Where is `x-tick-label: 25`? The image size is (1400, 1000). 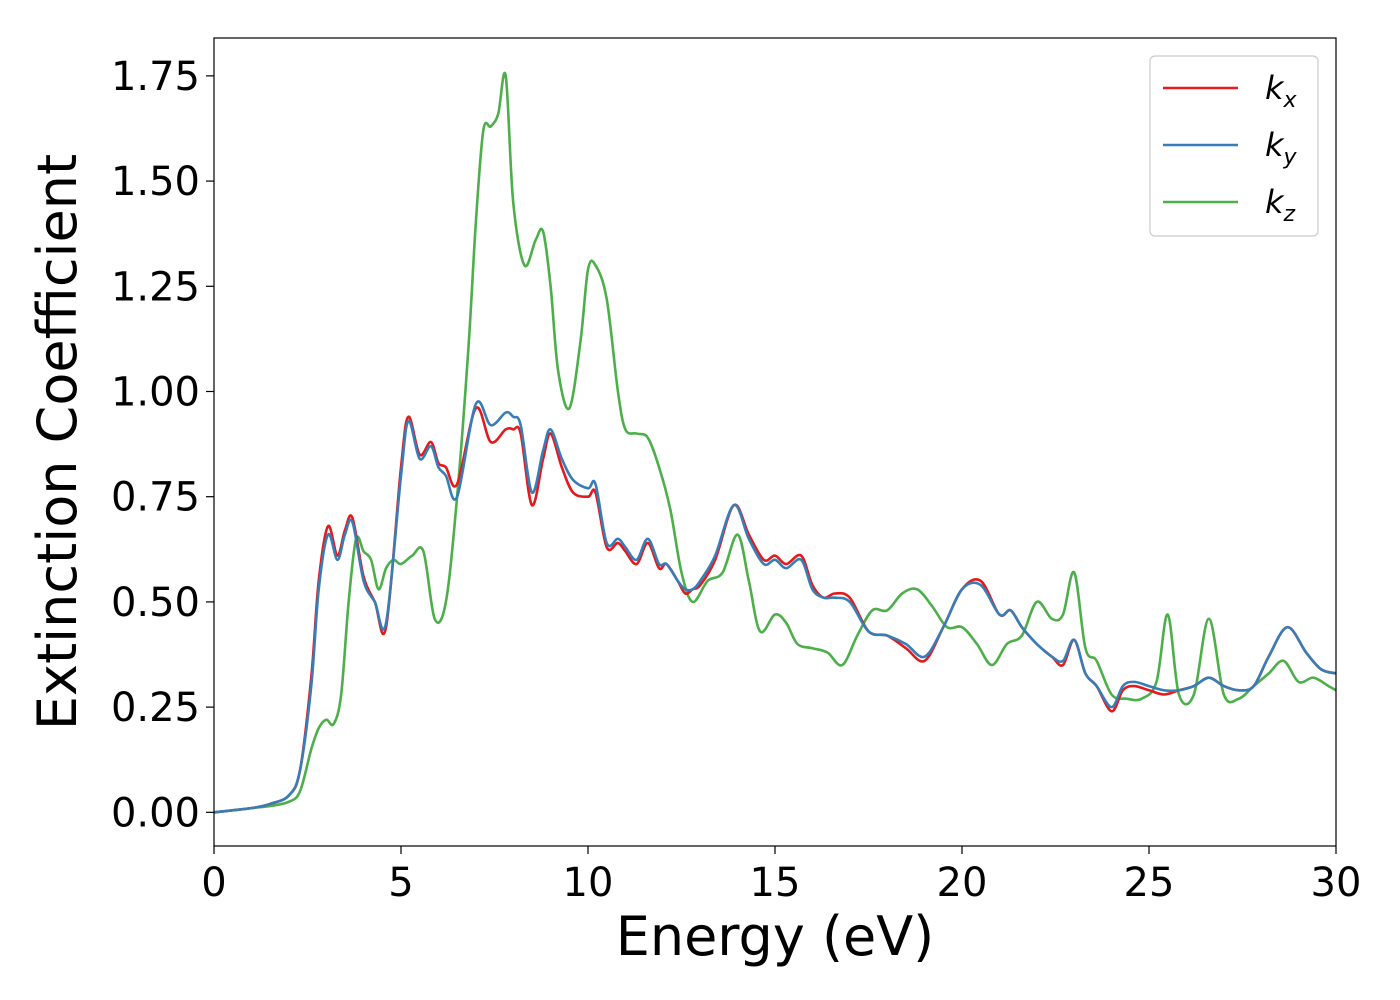
x-tick-label: 25 is located at coordinates (1149, 883).